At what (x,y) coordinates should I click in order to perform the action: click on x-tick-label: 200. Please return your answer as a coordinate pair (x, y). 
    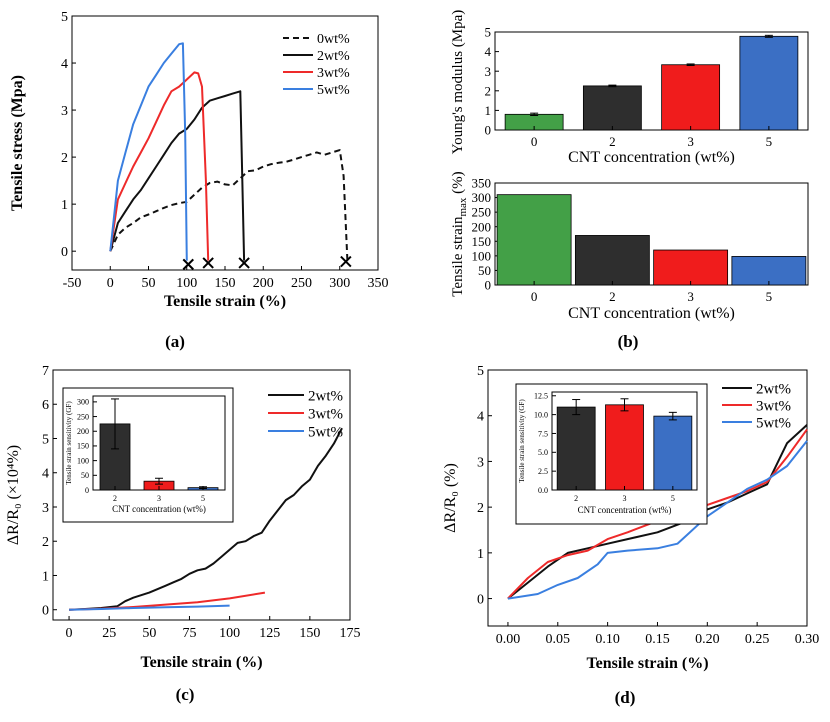
    Looking at the image, I should click on (263, 283).